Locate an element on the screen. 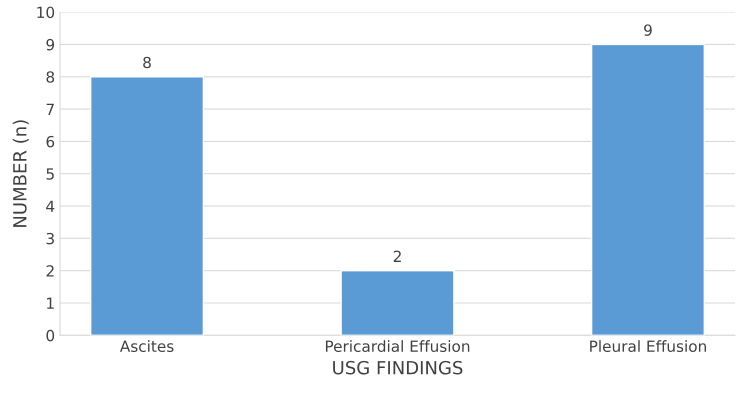 The height and width of the screenshot is (404, 750). x-tick-label: Pericardial Effusion is located at coordinates (398, 346).